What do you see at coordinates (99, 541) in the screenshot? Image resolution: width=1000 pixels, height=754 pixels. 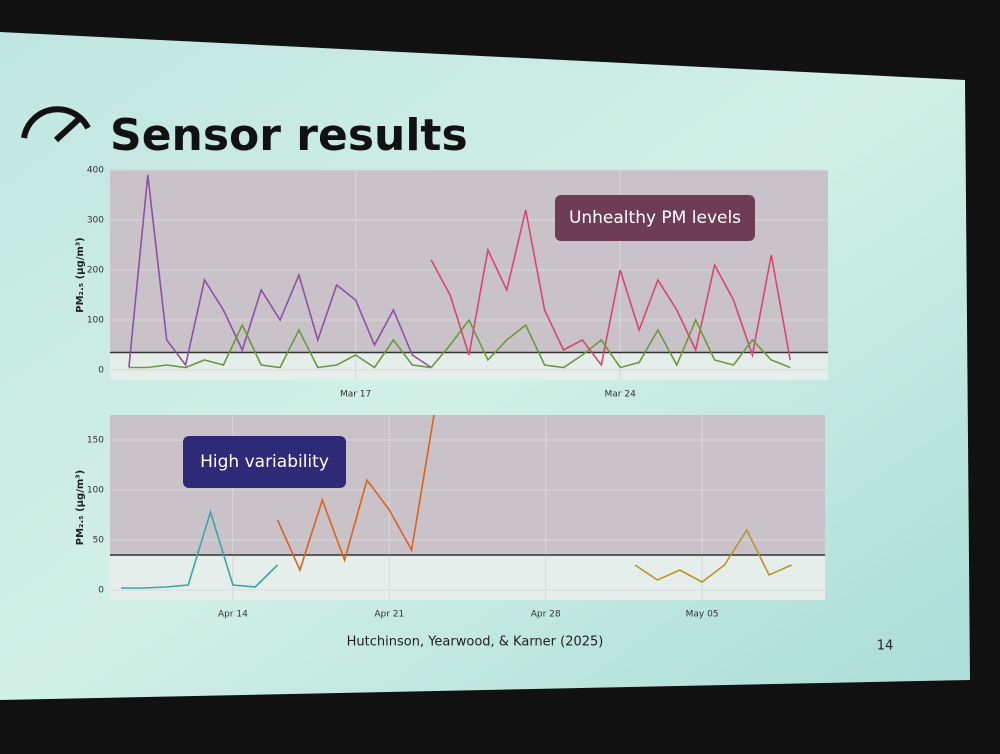 I see `y-tick-label: 50` at bounding box center [99, 541].